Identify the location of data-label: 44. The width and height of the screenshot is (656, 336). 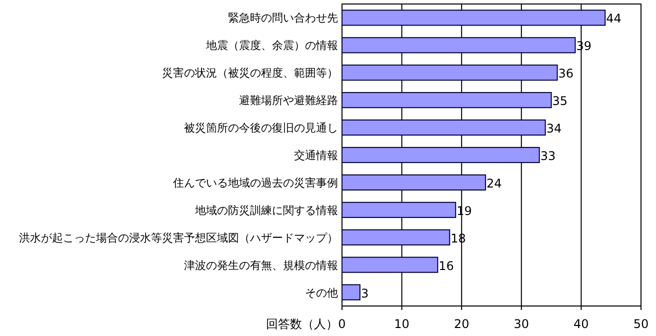
(614, 19).